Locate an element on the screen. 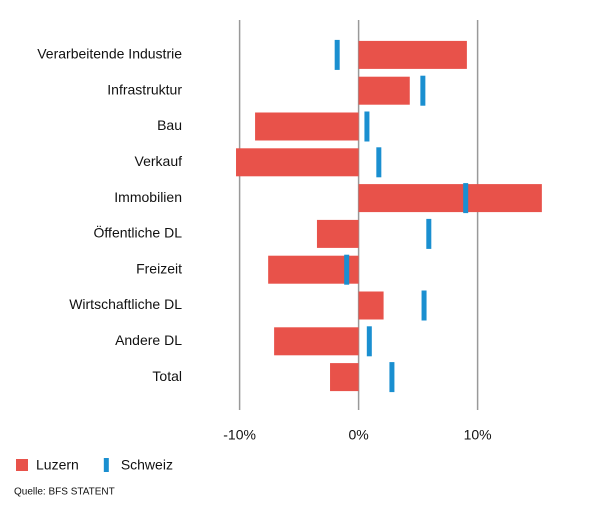 Image resolution: width=591 pixels, height=505 pixels. y-tick-label: Total is located at coordinates (167, 376).